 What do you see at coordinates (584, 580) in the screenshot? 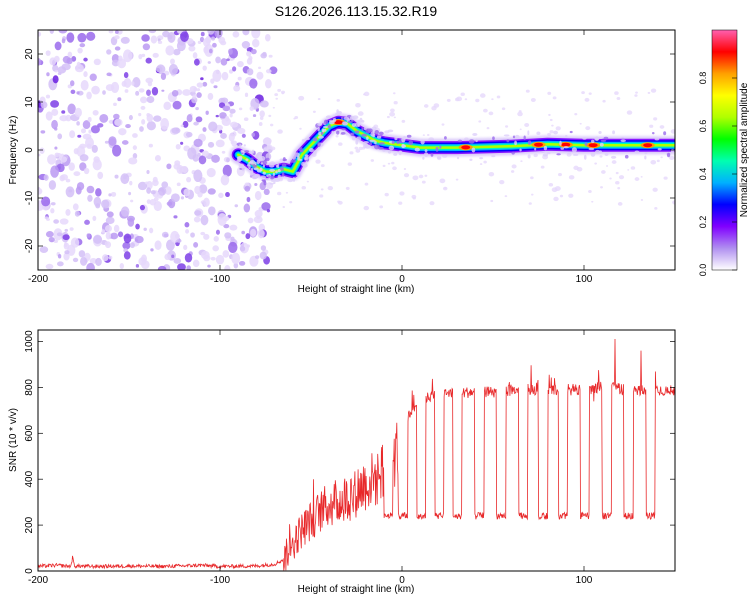
I see `x-tick-label: 100` at bounding box center [584, 580].